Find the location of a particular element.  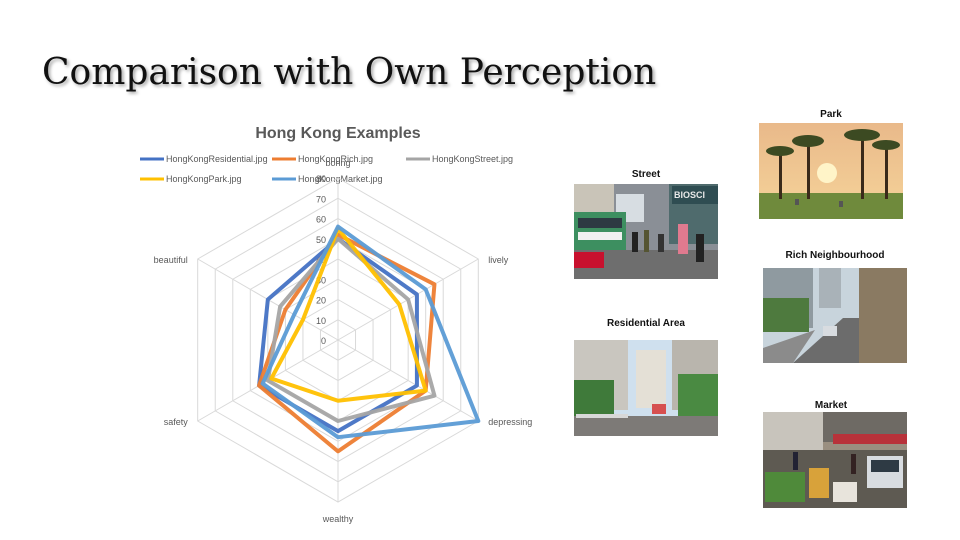

legend-label: HongKongRich.jpg is located at coordinates (335, 159).